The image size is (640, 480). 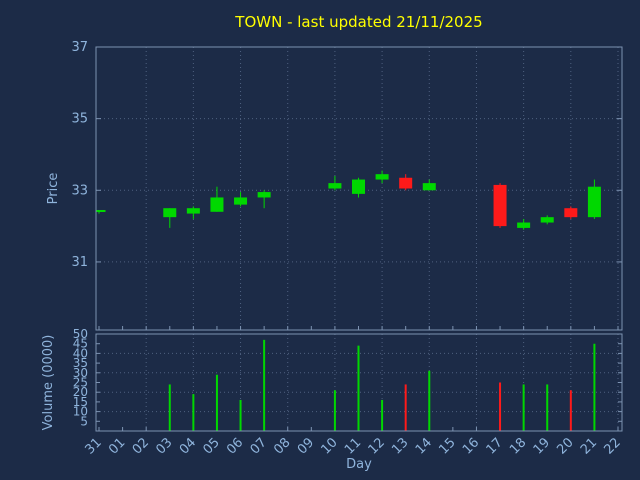 What do you see at coordinates (53, 189) in the screenshot?
I see `price-axis-label: Price` at bounding box center [53, 189].